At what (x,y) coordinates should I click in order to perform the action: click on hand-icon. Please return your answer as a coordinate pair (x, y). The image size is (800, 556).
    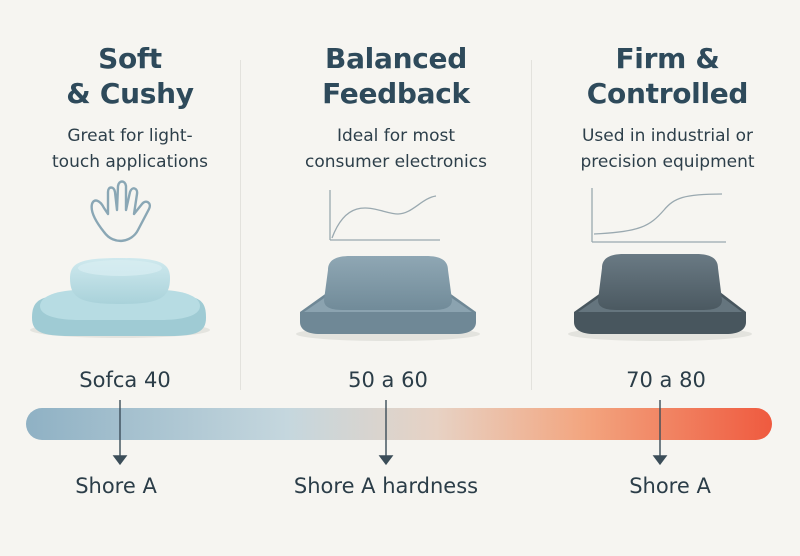
    Looking at the image, I should click on (120, 211).